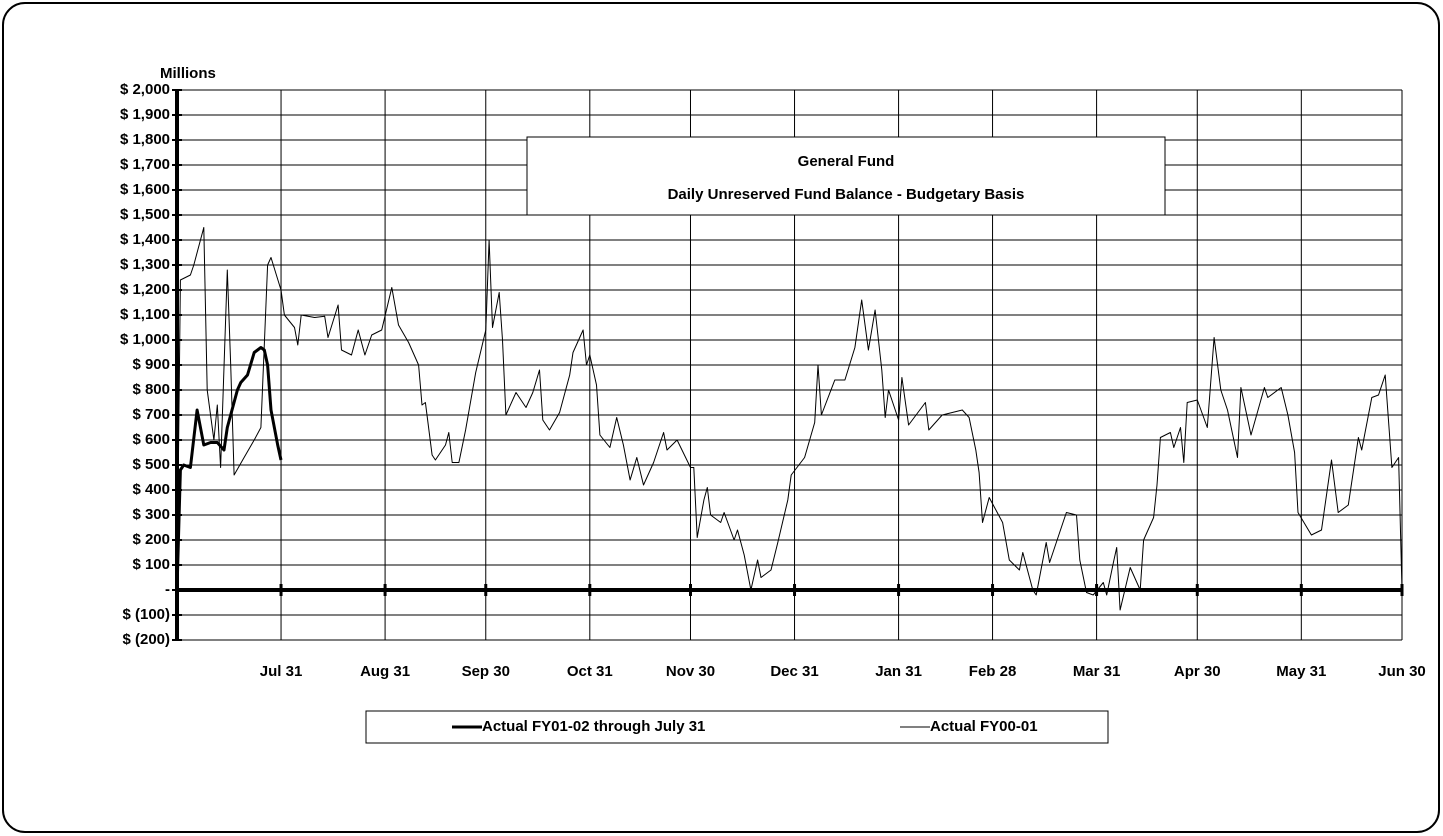  I want to click on x-tick-label: Feb 28, so click(993, 671).